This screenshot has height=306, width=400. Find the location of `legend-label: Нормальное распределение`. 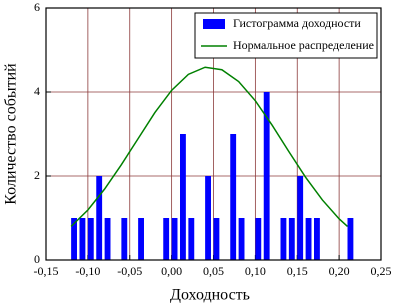

legend-label: Нормальное распределение is located at coordinates (303, 45).